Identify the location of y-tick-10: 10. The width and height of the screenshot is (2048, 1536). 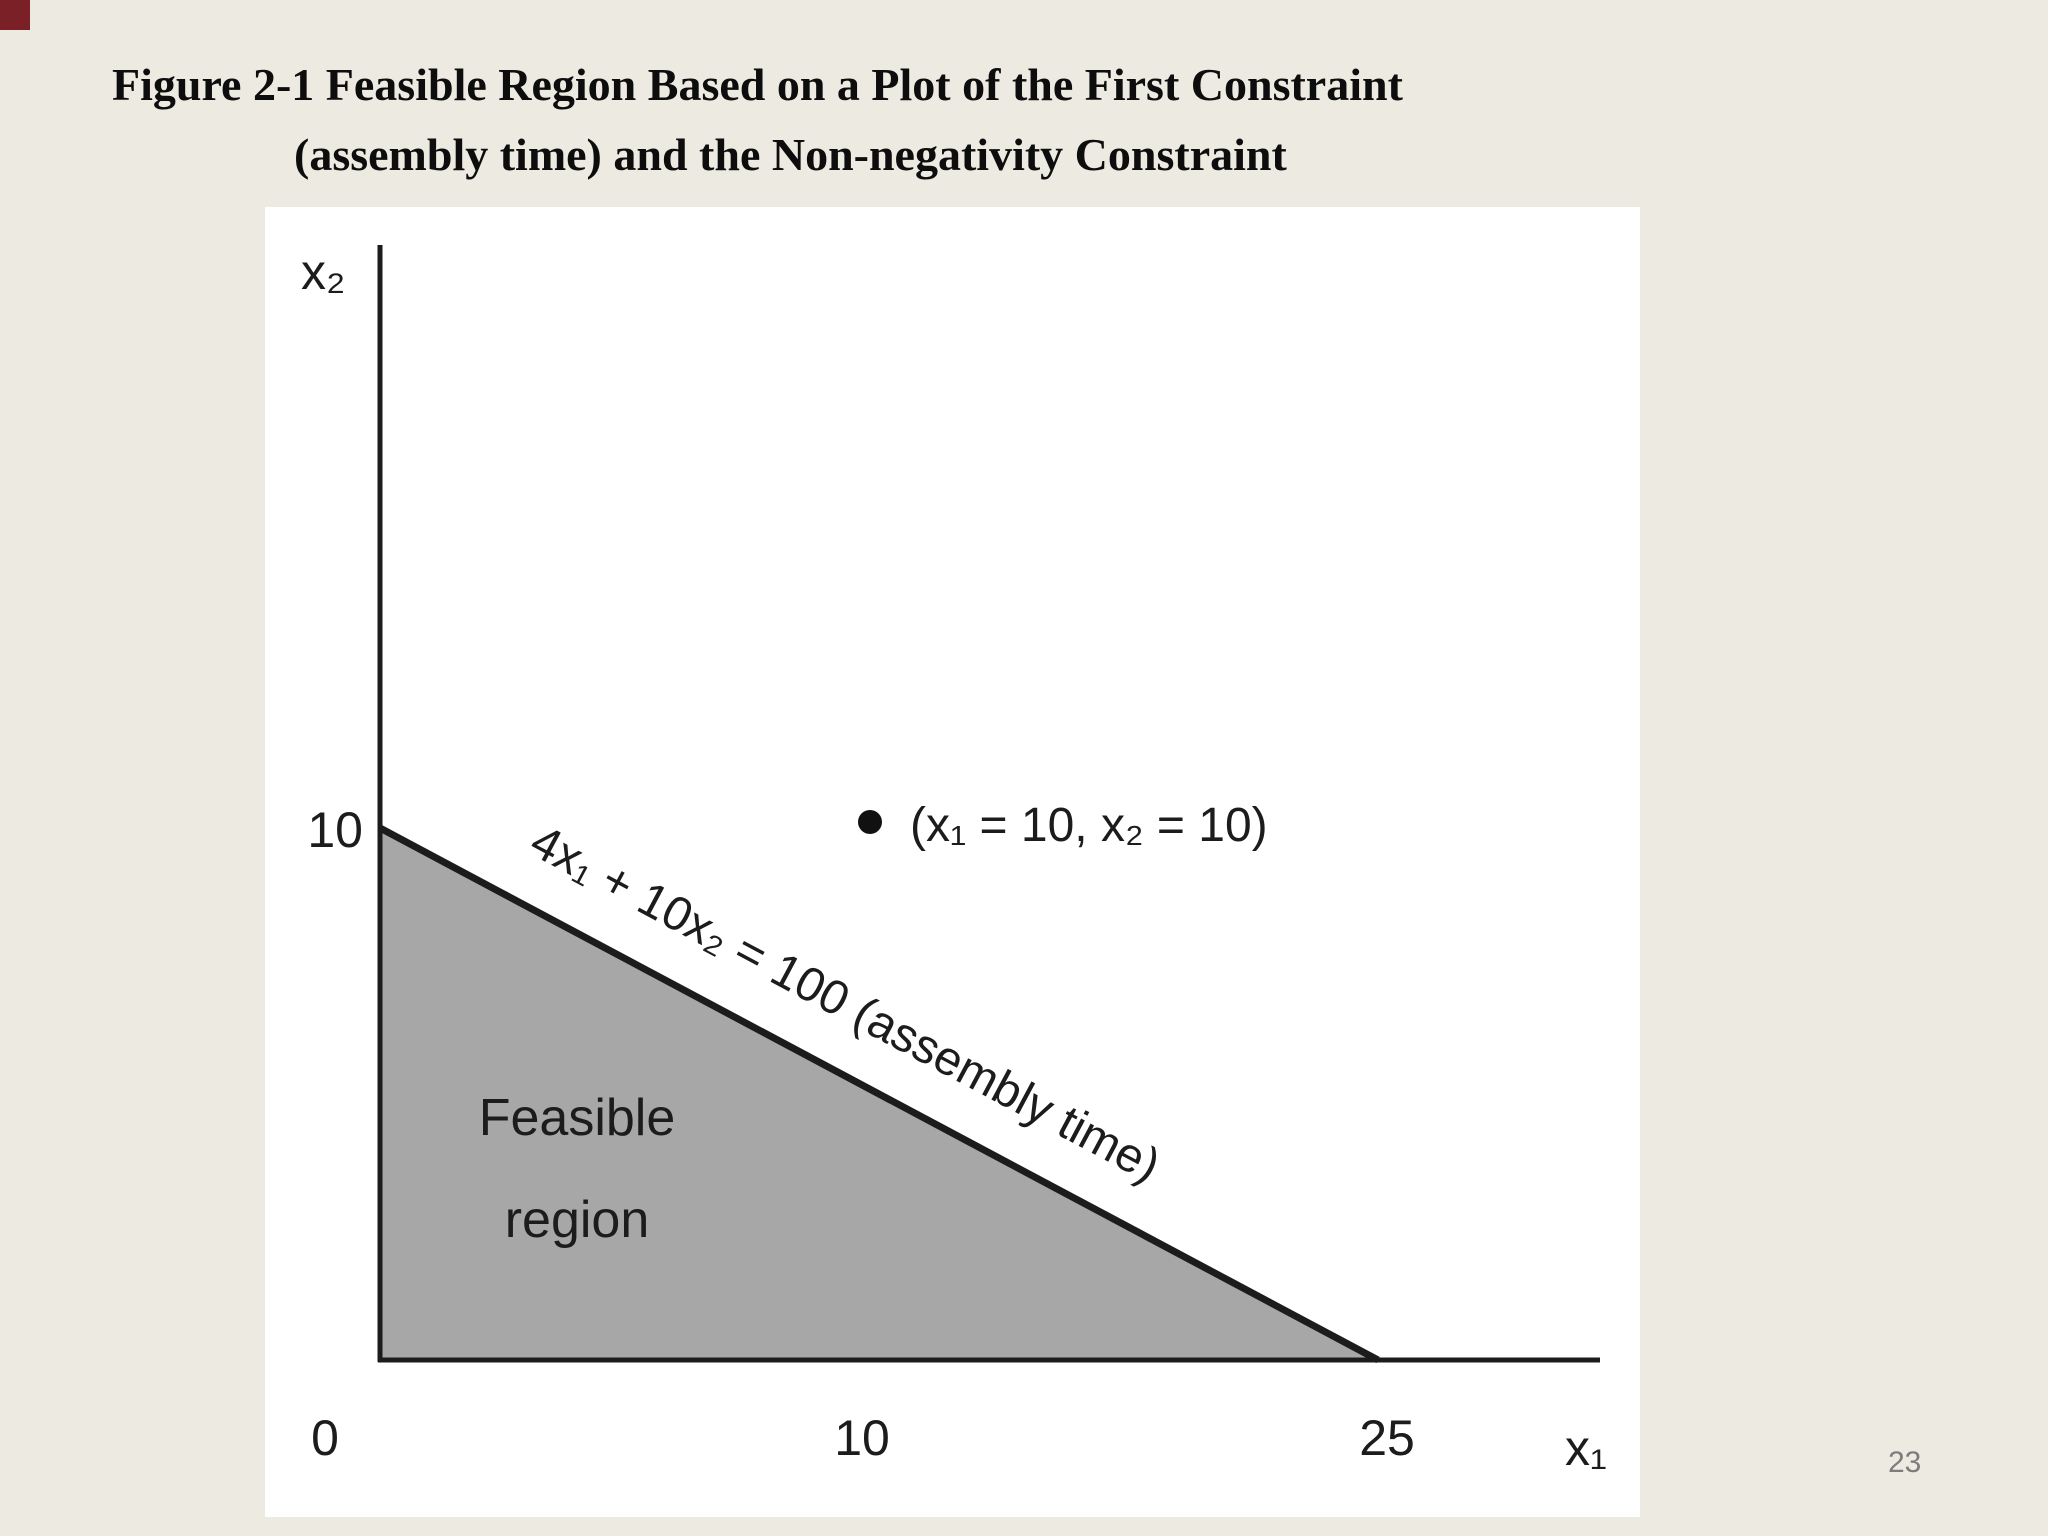
(335, 830).